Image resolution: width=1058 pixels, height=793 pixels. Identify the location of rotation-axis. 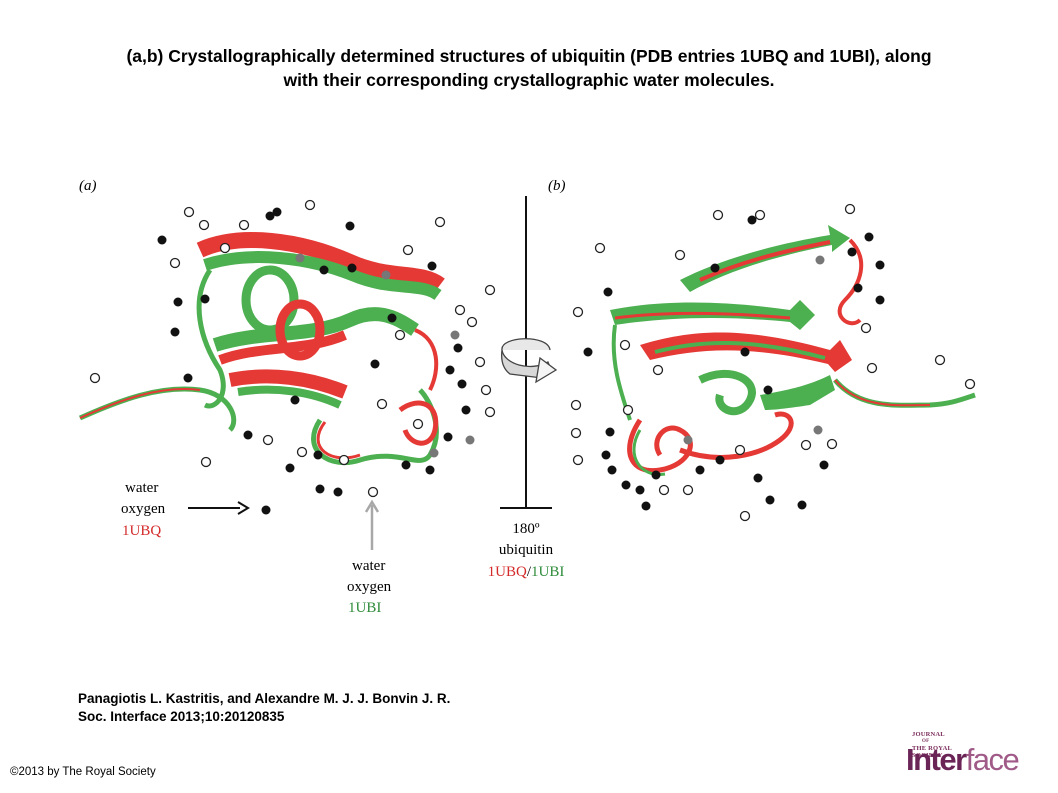
(529, 352).